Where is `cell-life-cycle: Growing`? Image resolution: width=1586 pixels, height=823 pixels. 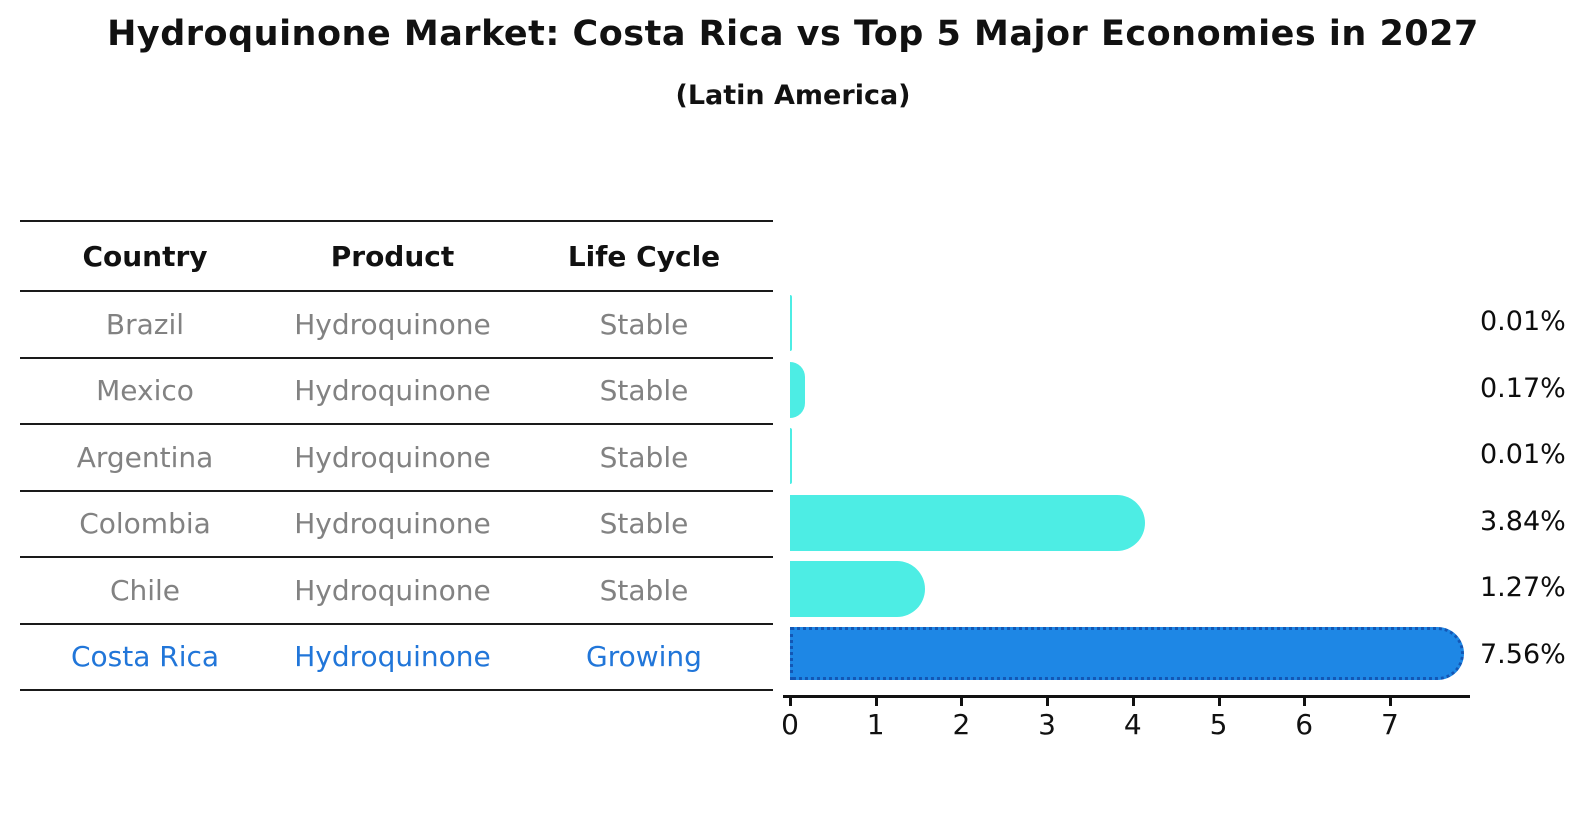 cell-life-cycle: Growing is located at coordinates (644, 657).